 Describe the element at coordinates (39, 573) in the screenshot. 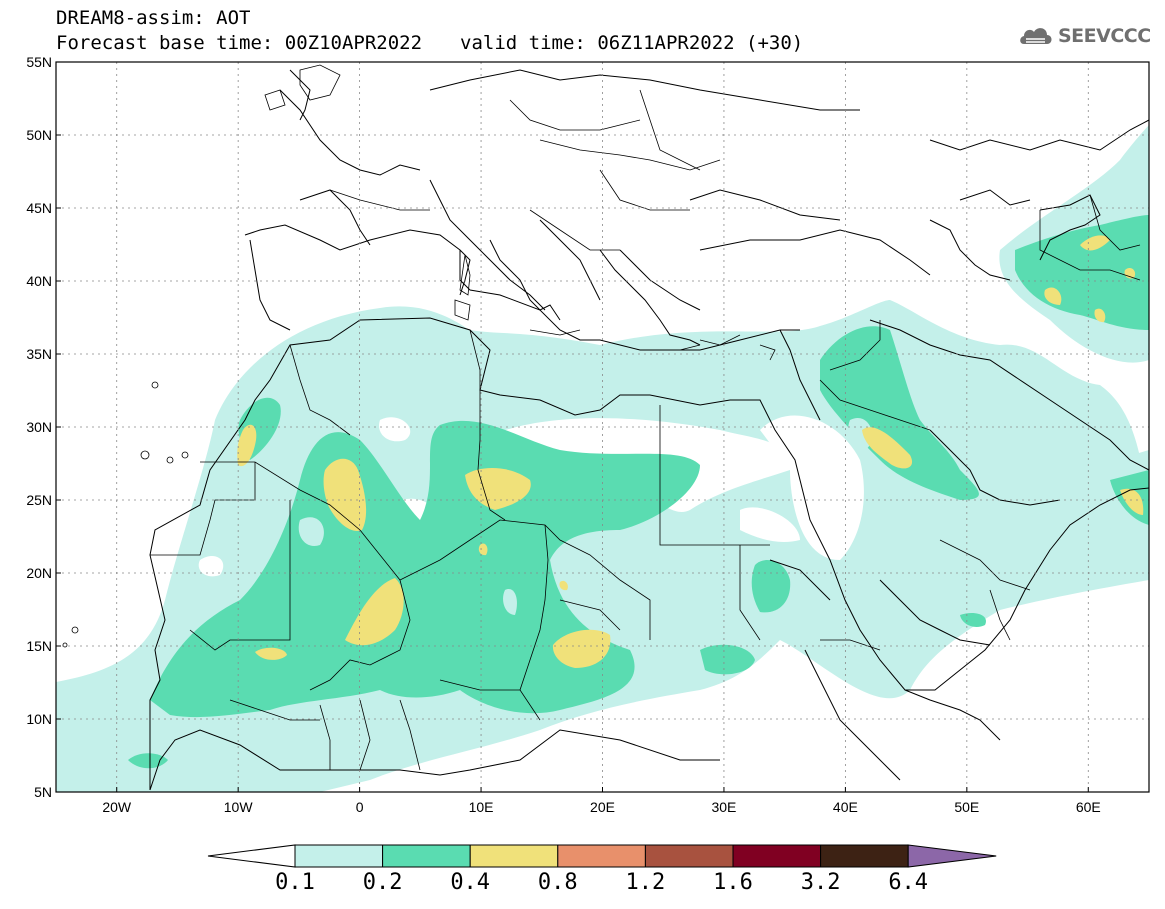

I see `lat-tick-label: 20N` at that location.